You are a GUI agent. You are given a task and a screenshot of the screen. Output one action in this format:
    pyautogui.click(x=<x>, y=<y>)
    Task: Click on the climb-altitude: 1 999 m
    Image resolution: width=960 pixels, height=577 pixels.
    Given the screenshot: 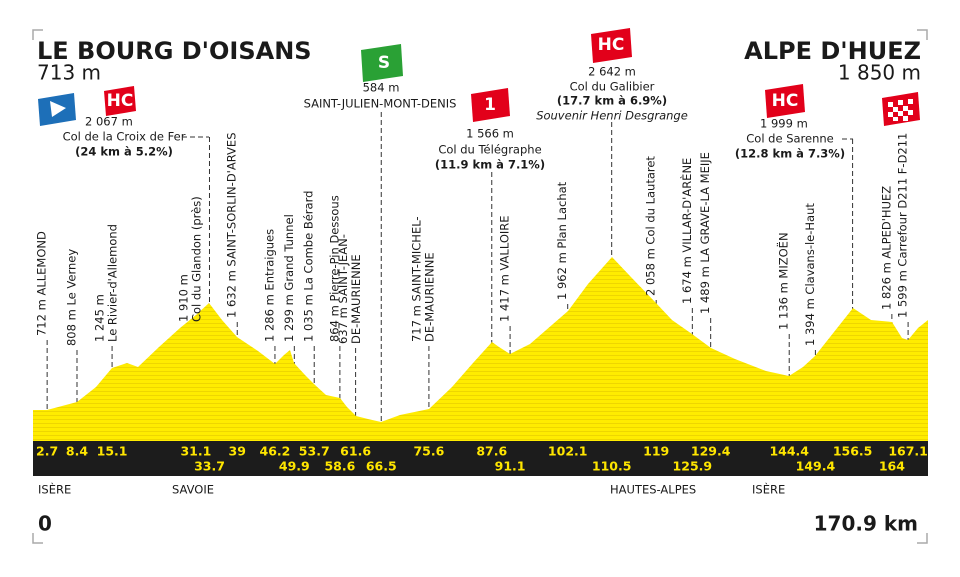 What is the action you would take?
    pyautogui.click(x=784, y=124)
    